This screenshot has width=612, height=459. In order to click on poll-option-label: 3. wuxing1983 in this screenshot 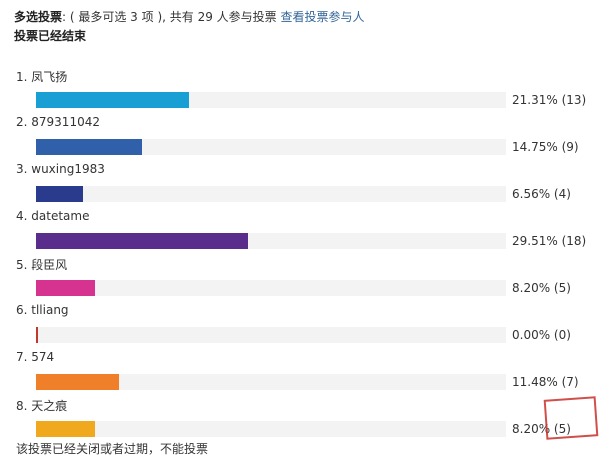, I will do `click(60, 169)`.